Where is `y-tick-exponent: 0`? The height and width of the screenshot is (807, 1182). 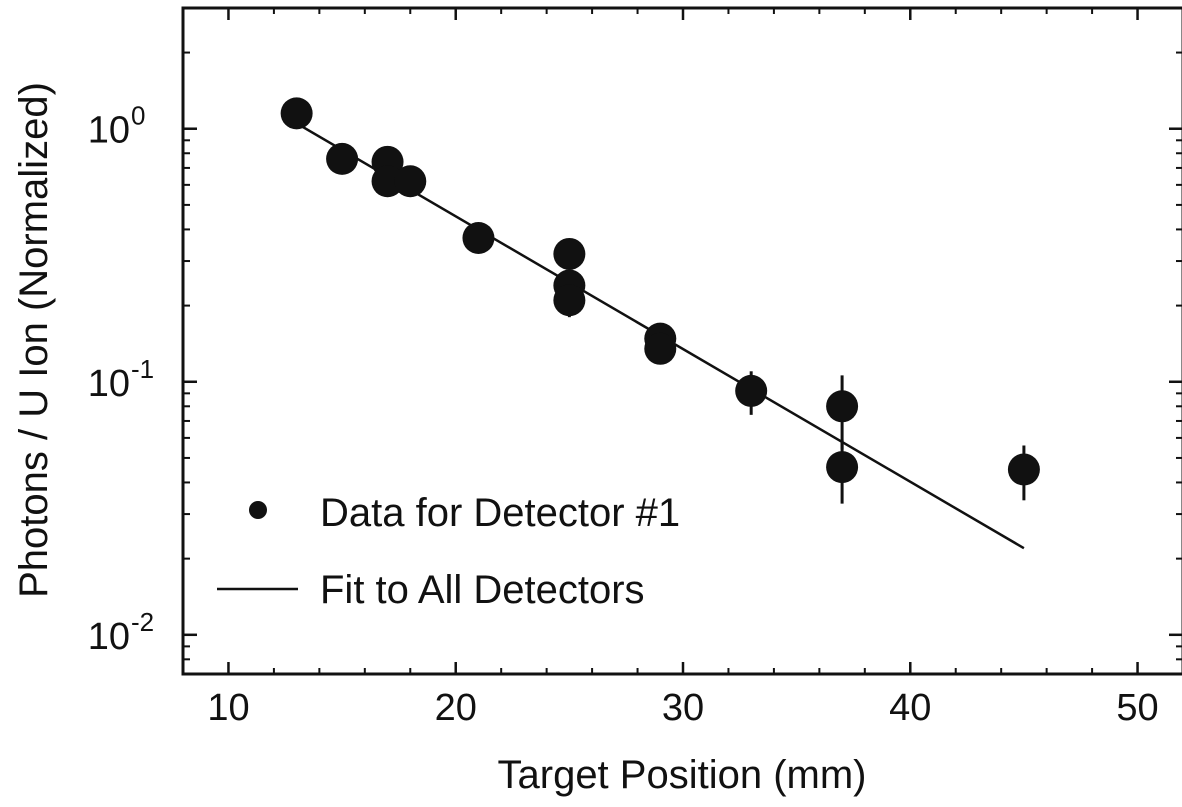 y-tick-exponent: 0 is located at coordinates (138, 116).